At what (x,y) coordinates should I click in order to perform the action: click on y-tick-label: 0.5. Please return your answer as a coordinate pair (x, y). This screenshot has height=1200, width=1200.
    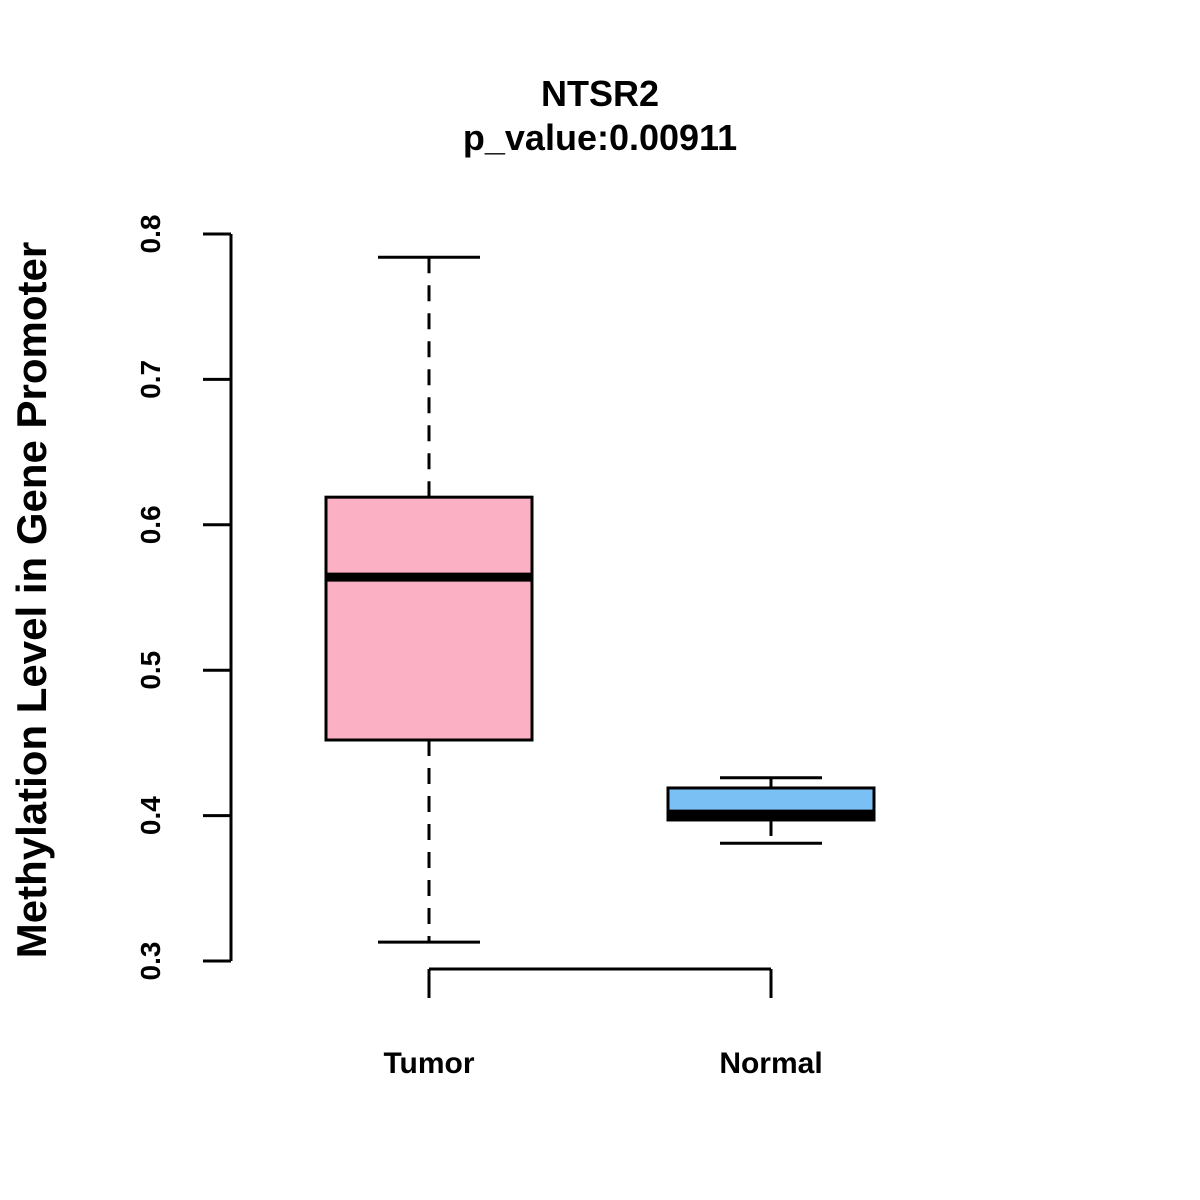
    Looking at the image, I should click on (150, 670).